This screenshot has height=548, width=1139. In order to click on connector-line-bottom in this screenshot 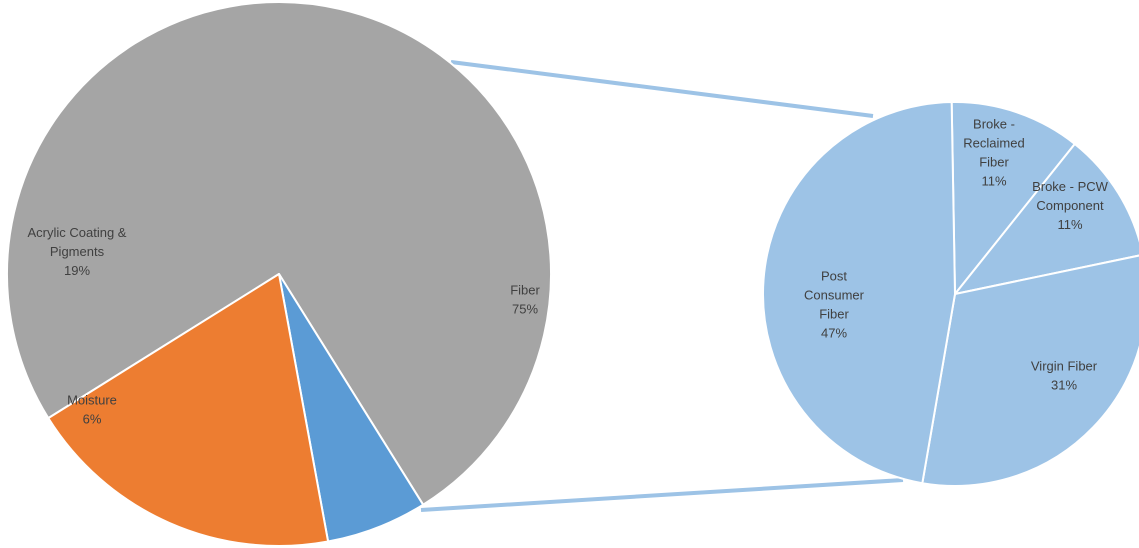, I will do `click(662, 495)`.